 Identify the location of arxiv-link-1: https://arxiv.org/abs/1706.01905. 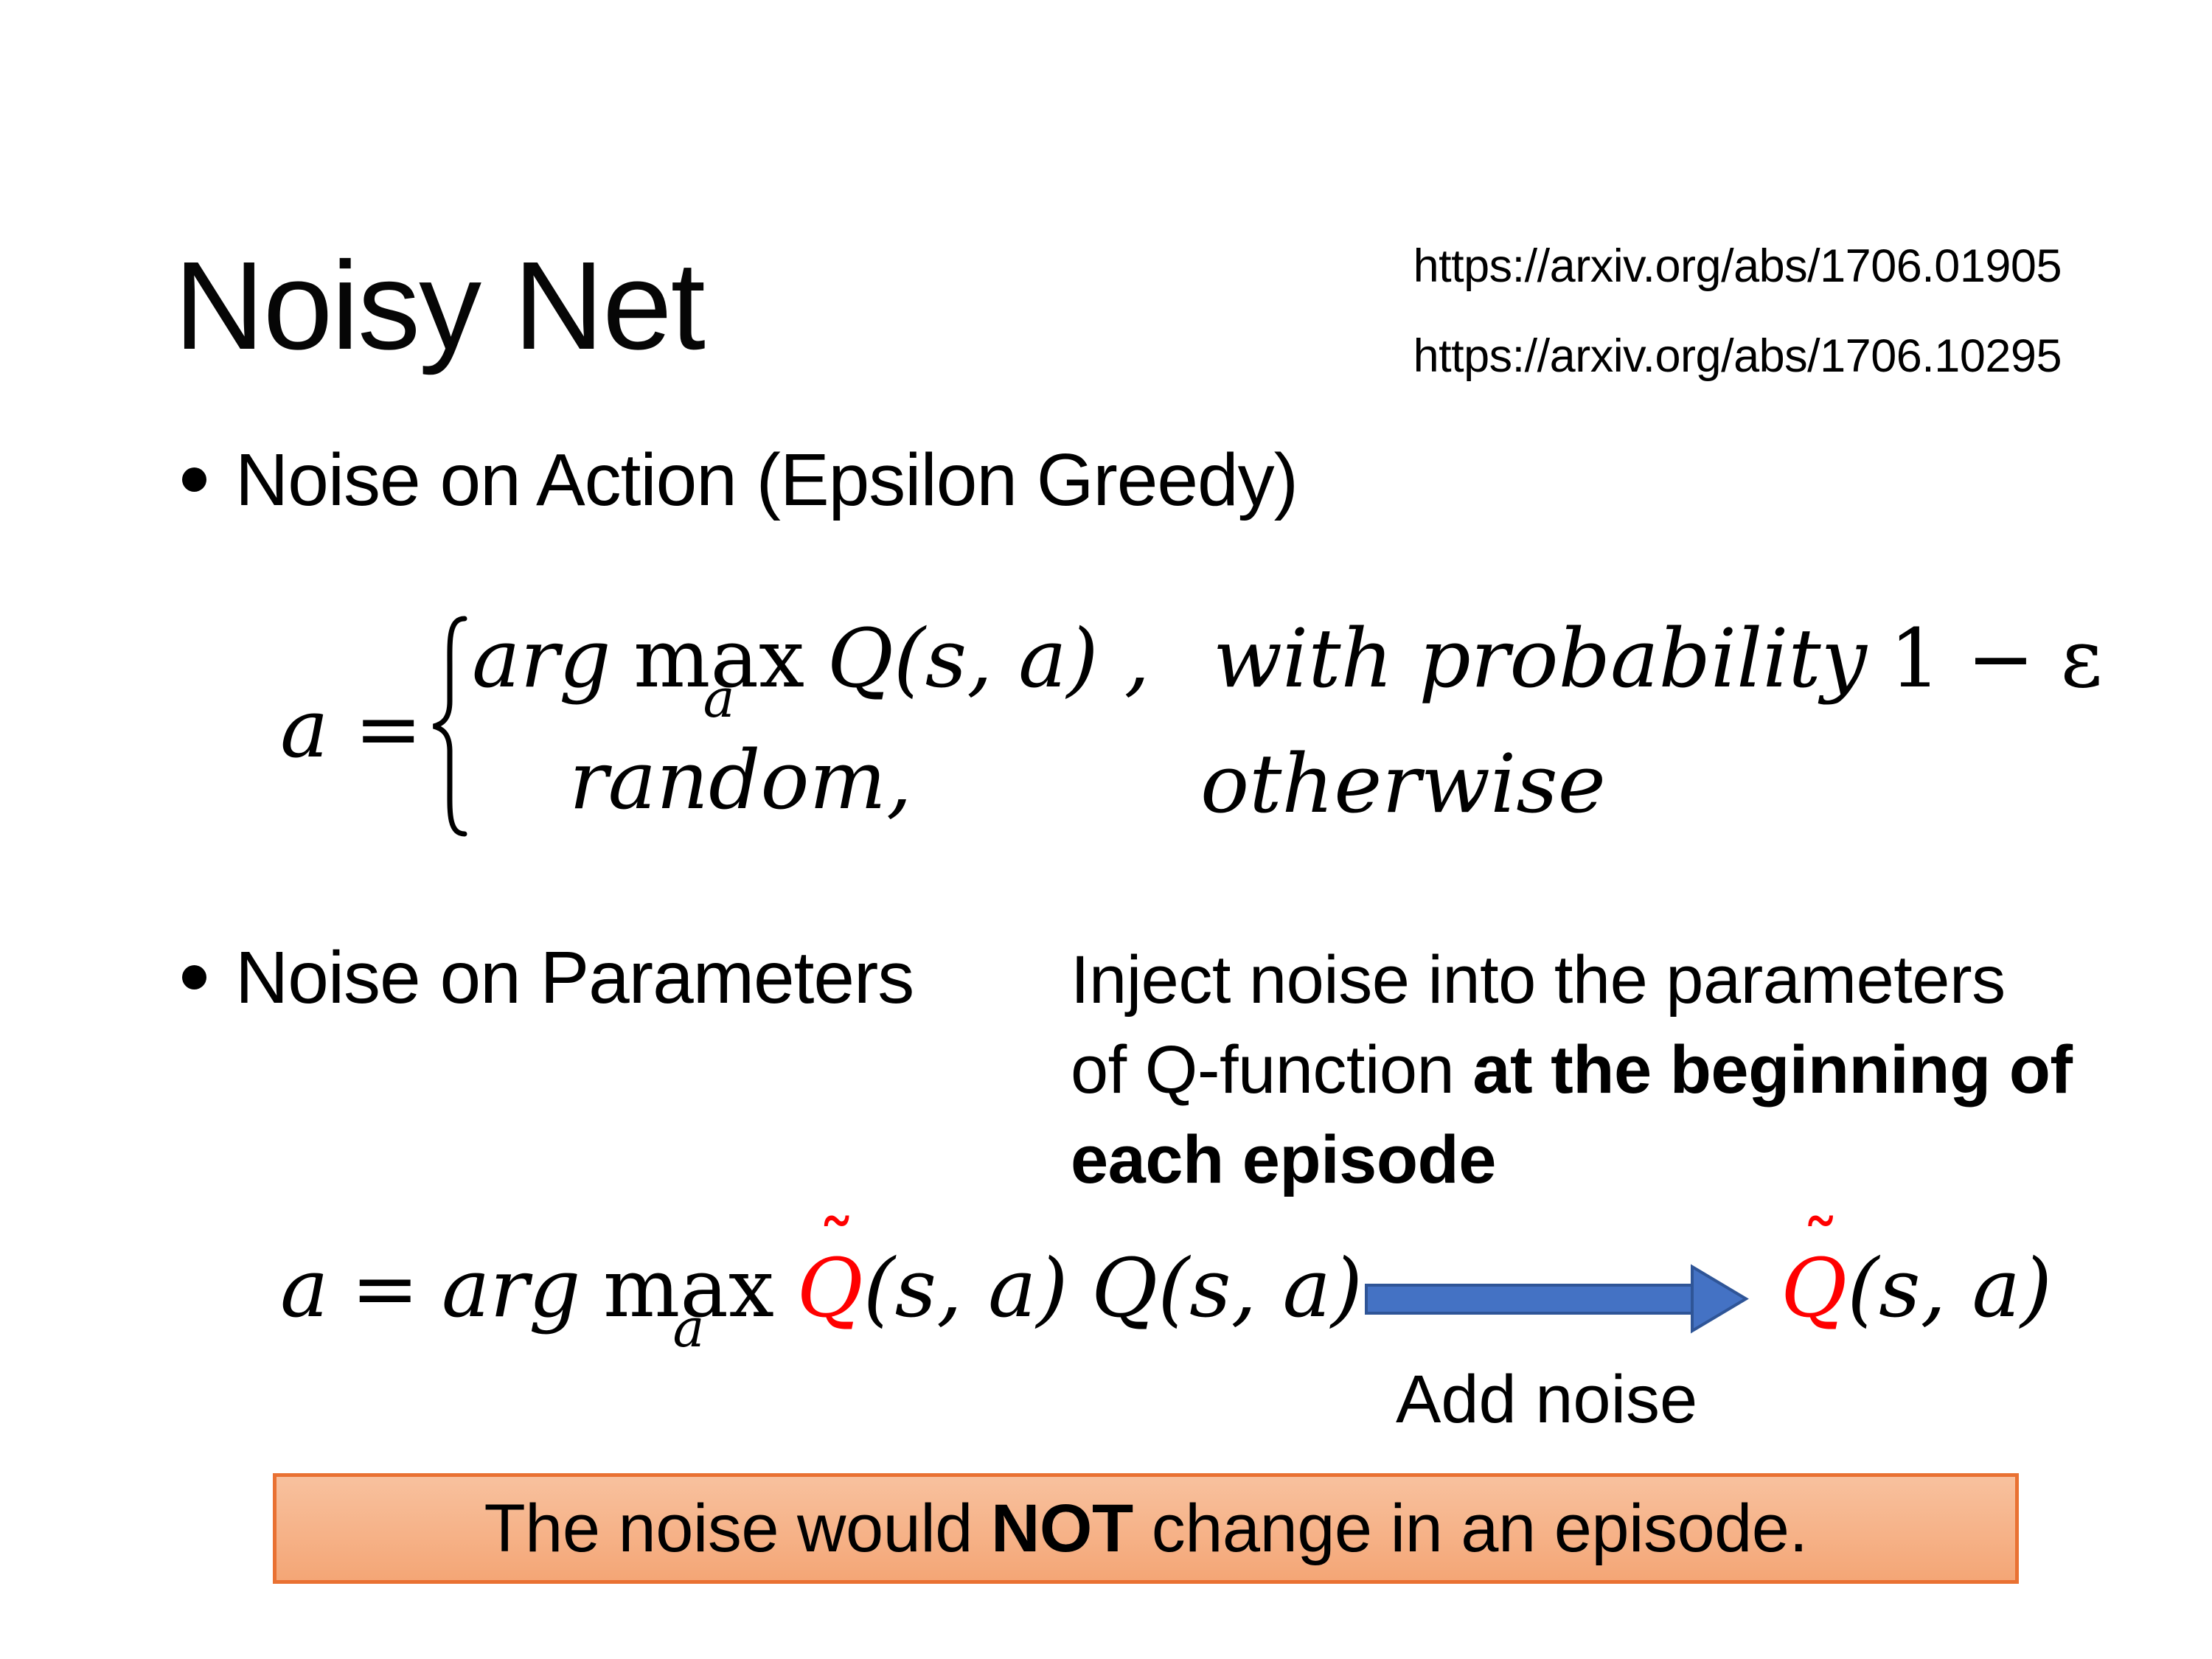
(1737, 266).